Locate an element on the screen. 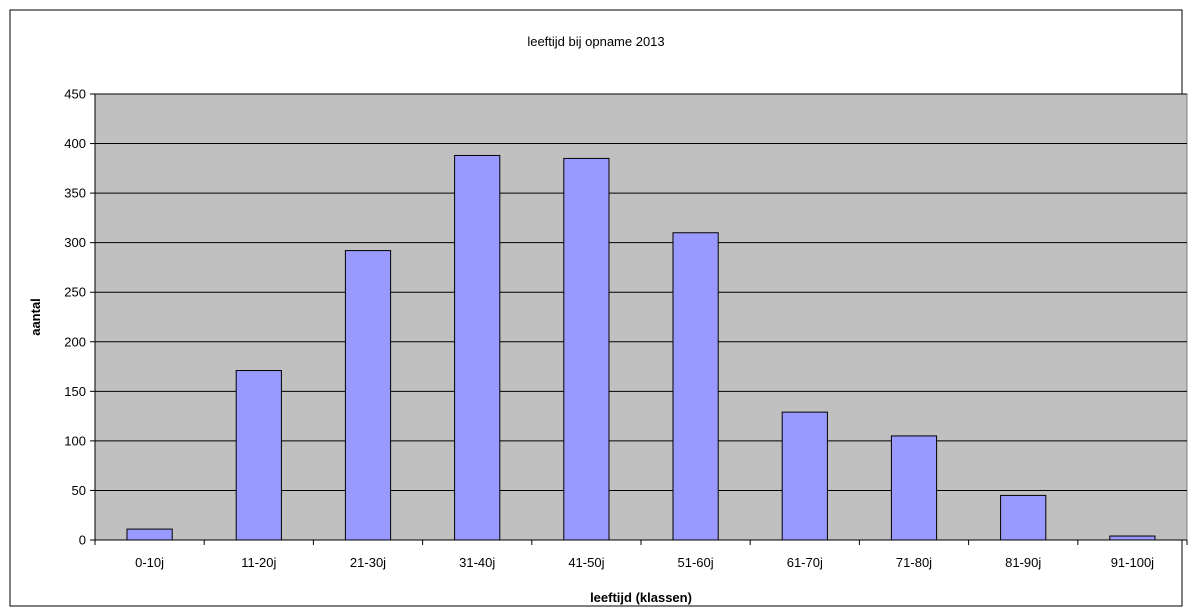 Image resolution: width=1192 pixels, height=616 pixels. bar-21-30j is located at coordinates (368, 395).